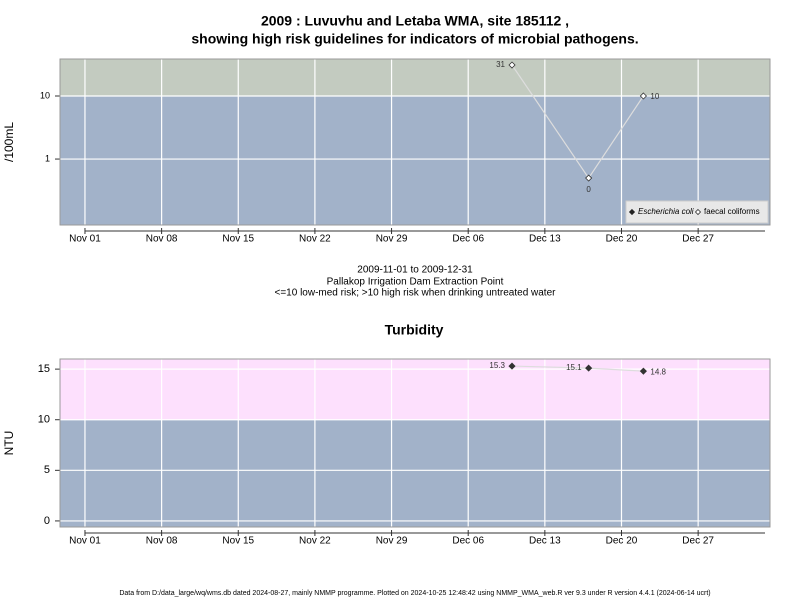  I want to click on y-axis-label: /100mL, so click(9, 142).